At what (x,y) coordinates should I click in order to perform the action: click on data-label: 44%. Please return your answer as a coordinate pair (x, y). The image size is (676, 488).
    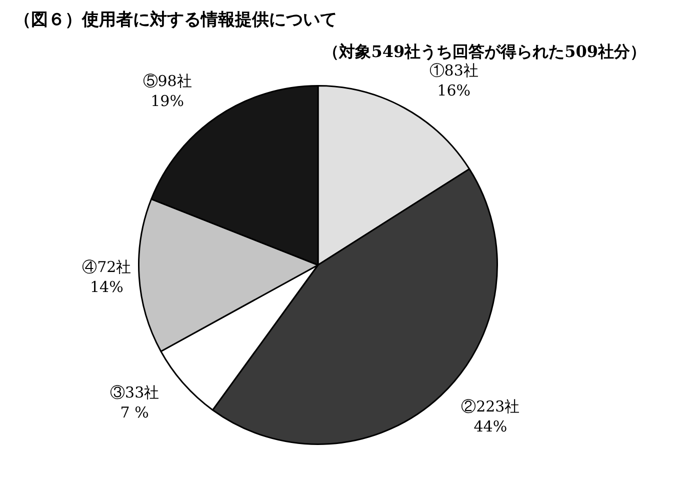
    Looking at the image, I should click on (491, 426).